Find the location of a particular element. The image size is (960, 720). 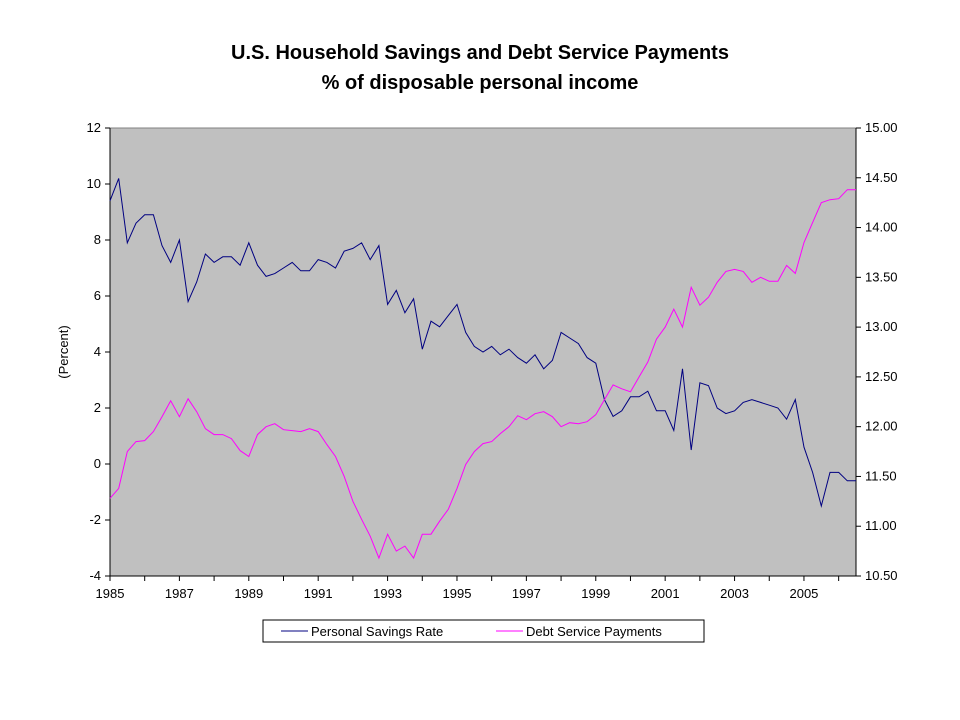

x-tick-label: 1999 is located at coordinates (595, 593).